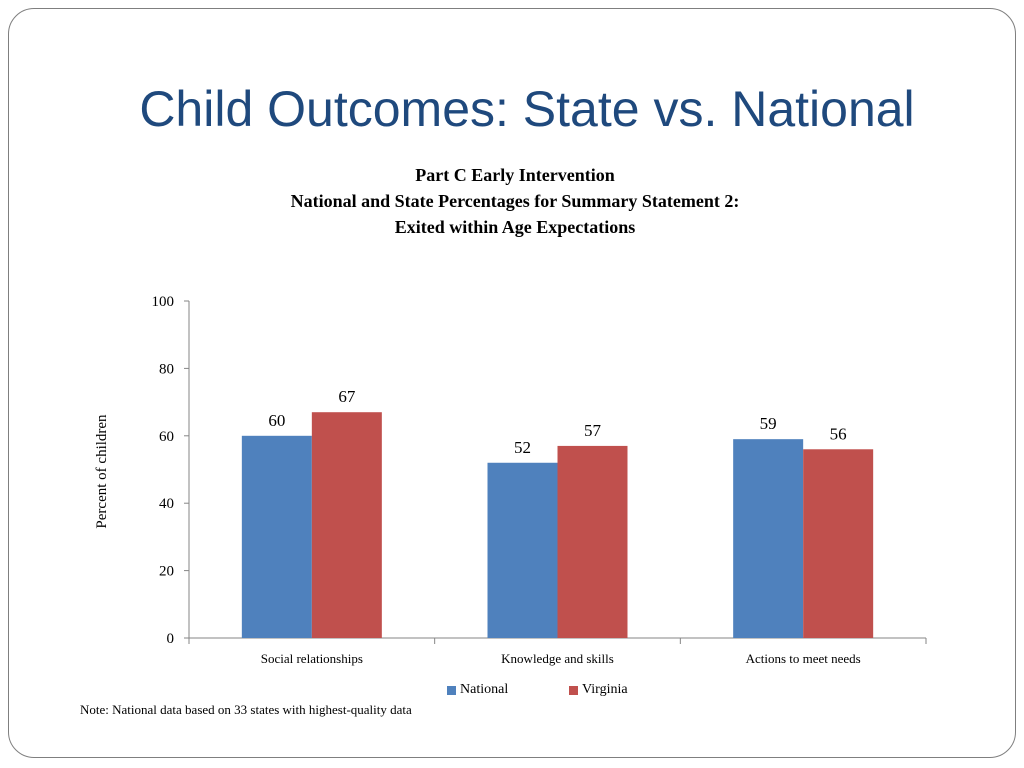  I want to click on data-label: 56, so click(838, 433).